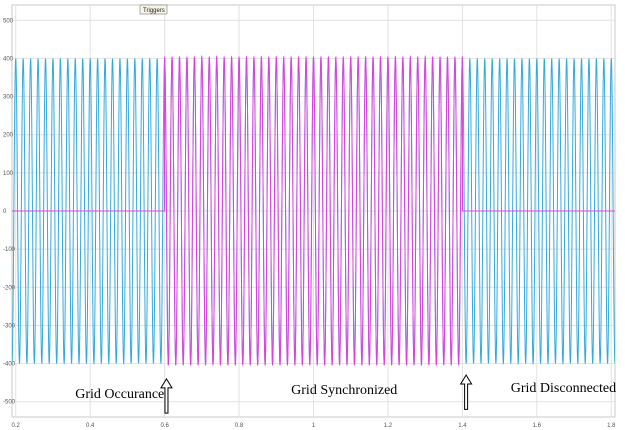 The image size is (625, 430). What do you see at coordinates (8, 59) in the screenshot?
I see `y-tick-label: 400` at bounding box center [8, 59].